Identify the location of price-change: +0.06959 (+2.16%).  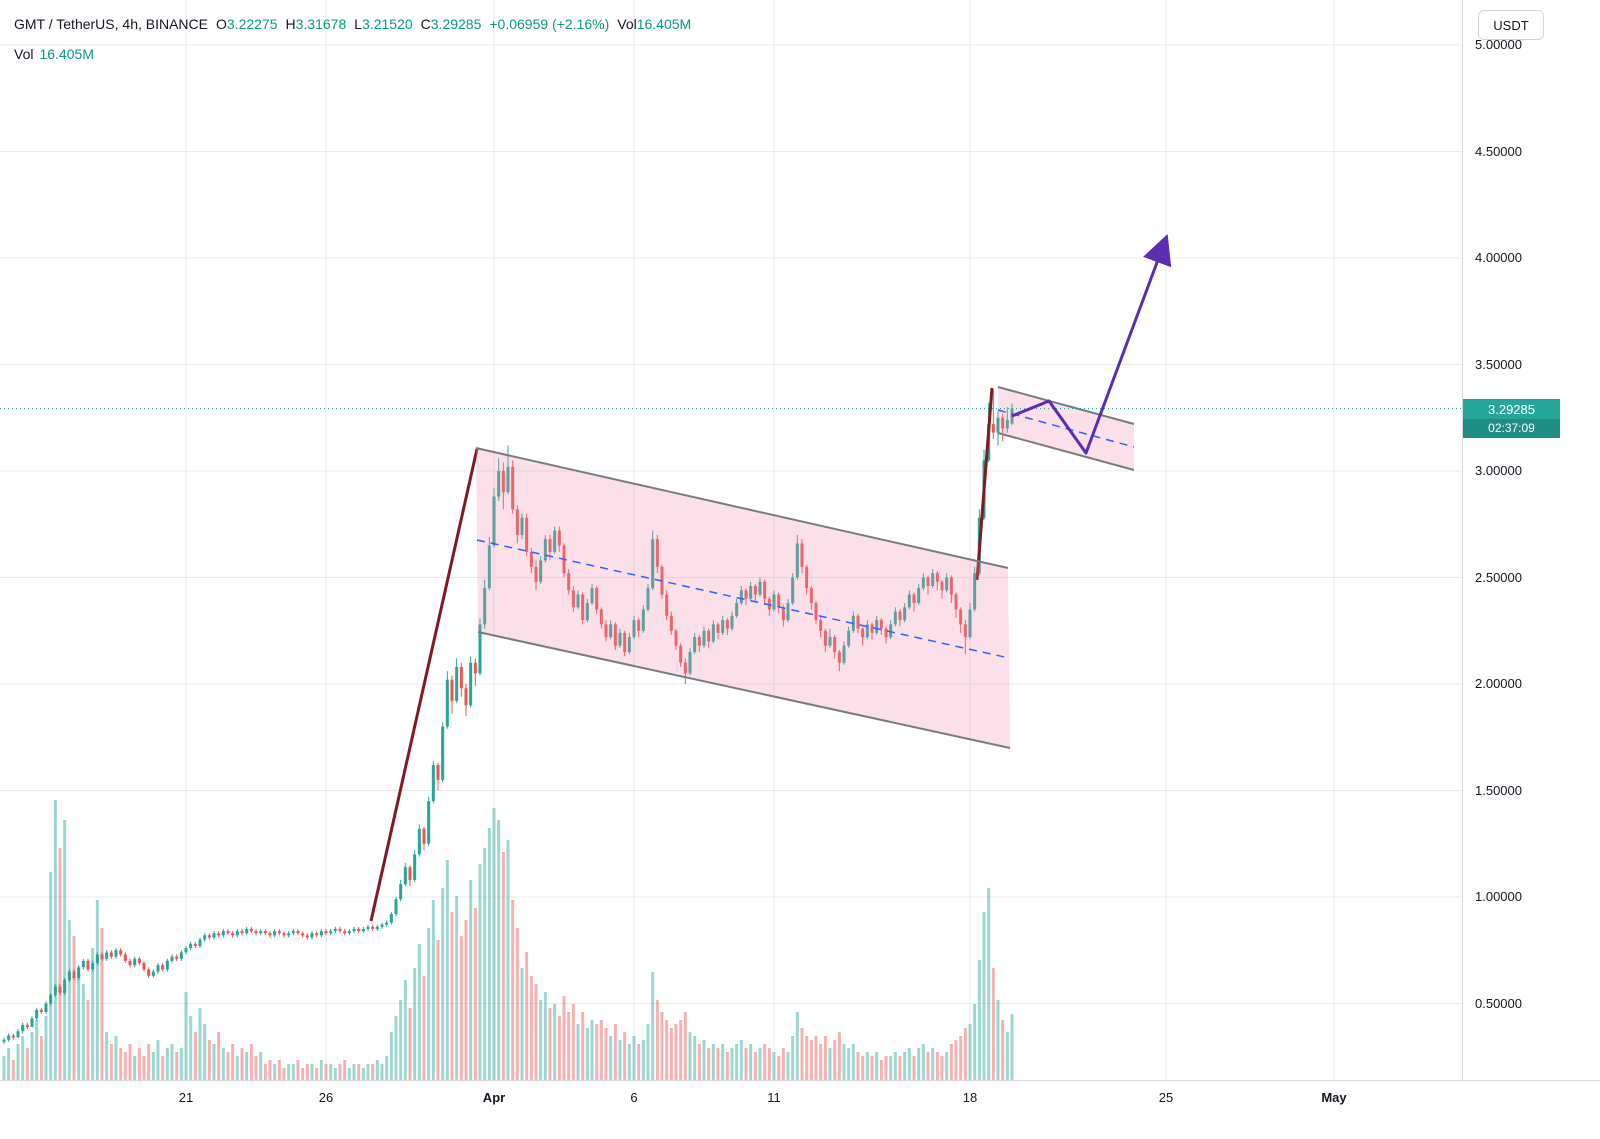
(549, 24).